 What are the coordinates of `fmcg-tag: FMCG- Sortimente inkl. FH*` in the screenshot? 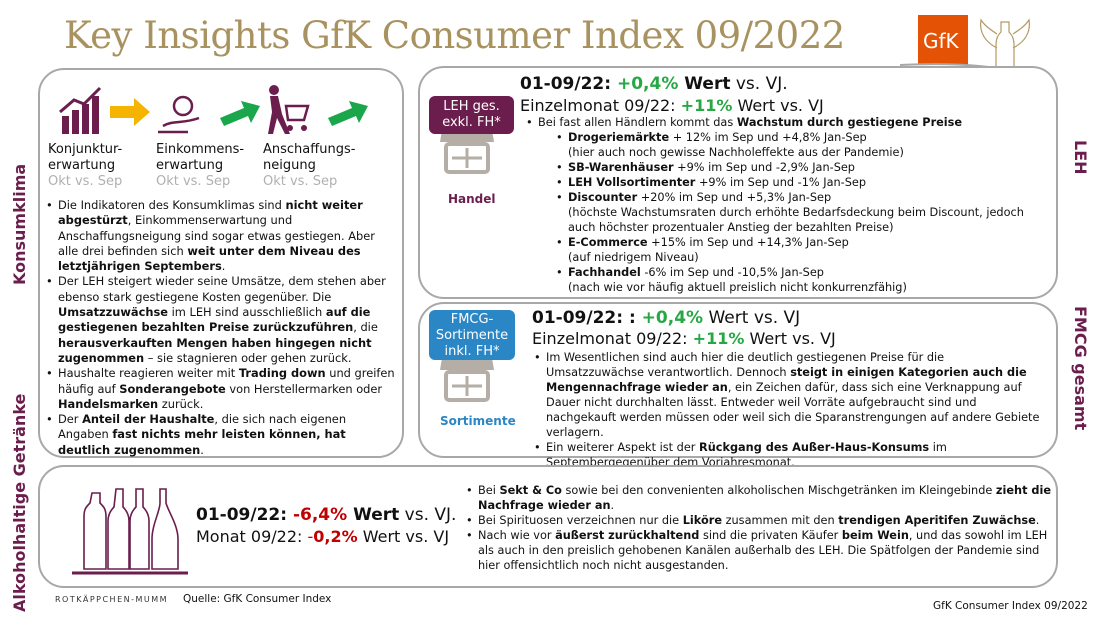 It's located at (472, 335).